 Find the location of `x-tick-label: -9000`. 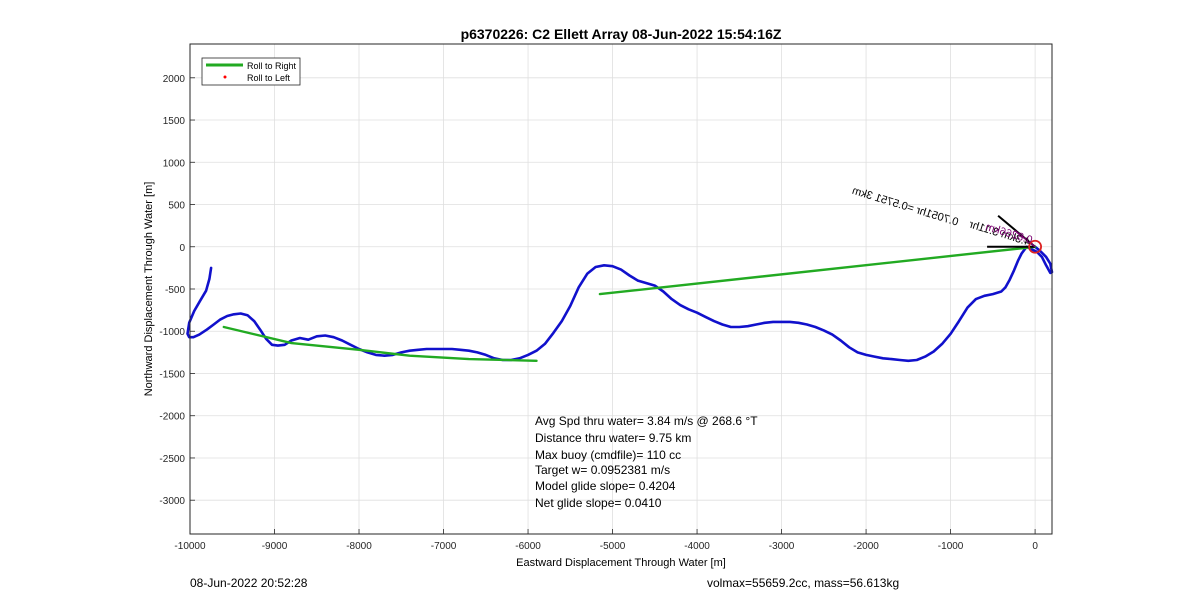

x-tick-label: -9000 is located at coordinates (275, 546).